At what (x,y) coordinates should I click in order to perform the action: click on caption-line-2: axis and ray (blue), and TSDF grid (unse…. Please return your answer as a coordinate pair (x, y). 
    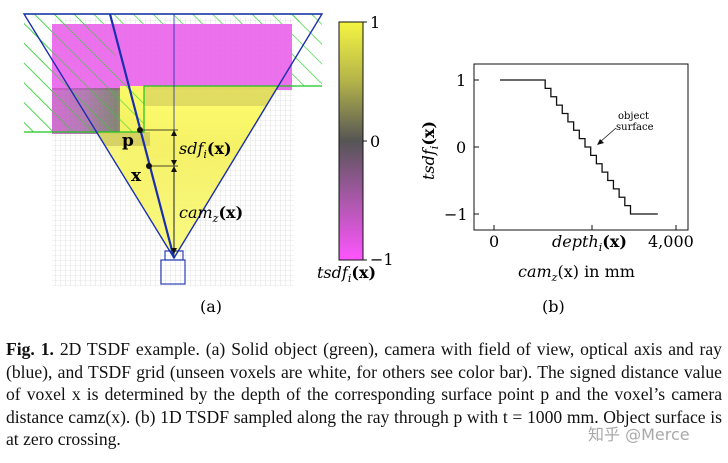
    Looking at the image, I should click on (364, 360).